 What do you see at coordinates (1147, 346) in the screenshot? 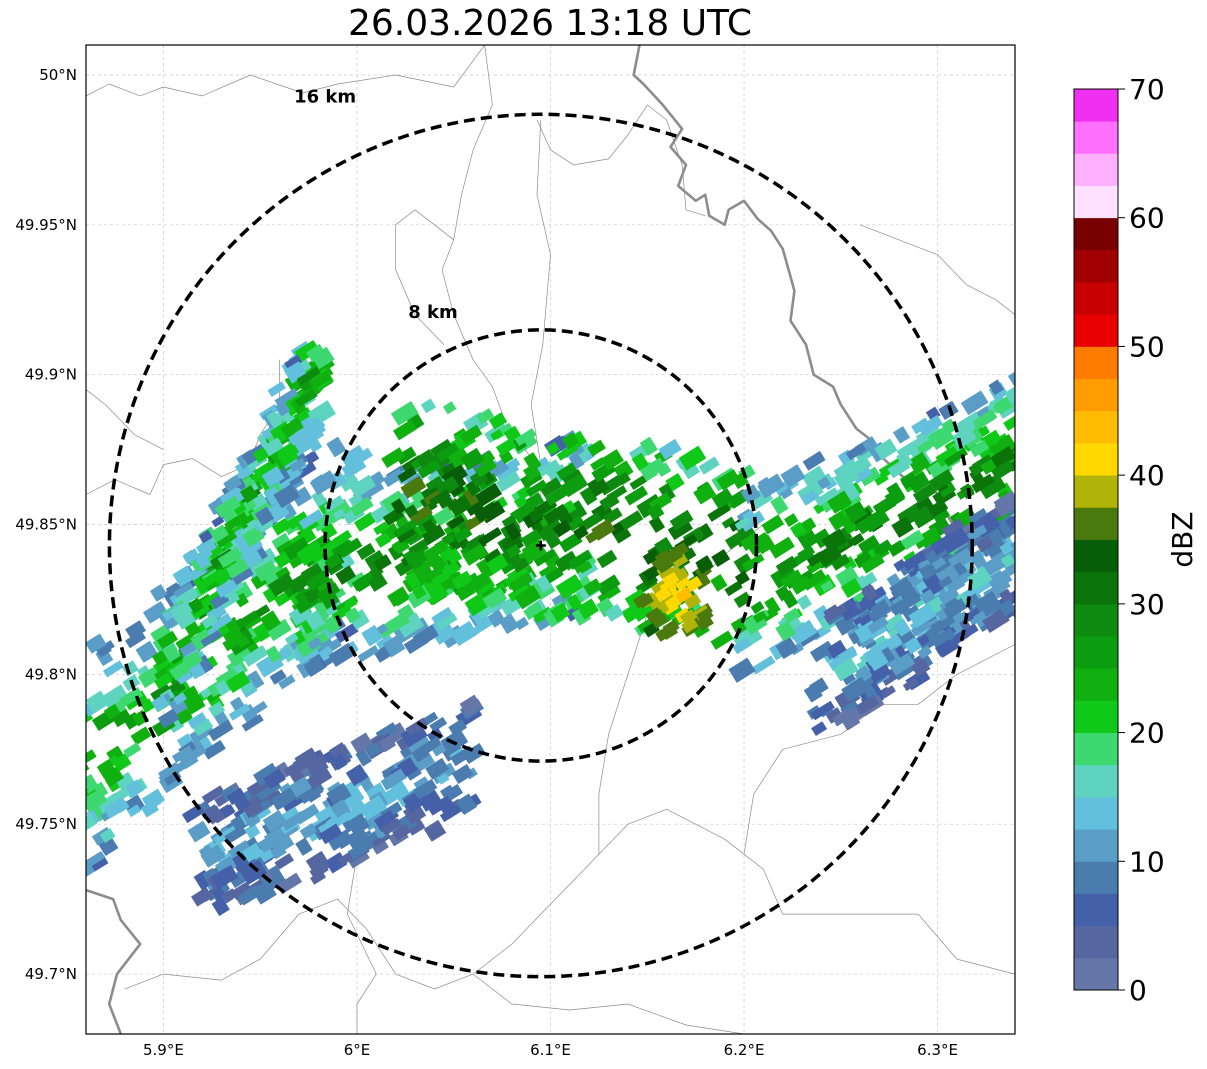
I see `colorbar-tick-label: 50` at bounding box center [1147, 346].